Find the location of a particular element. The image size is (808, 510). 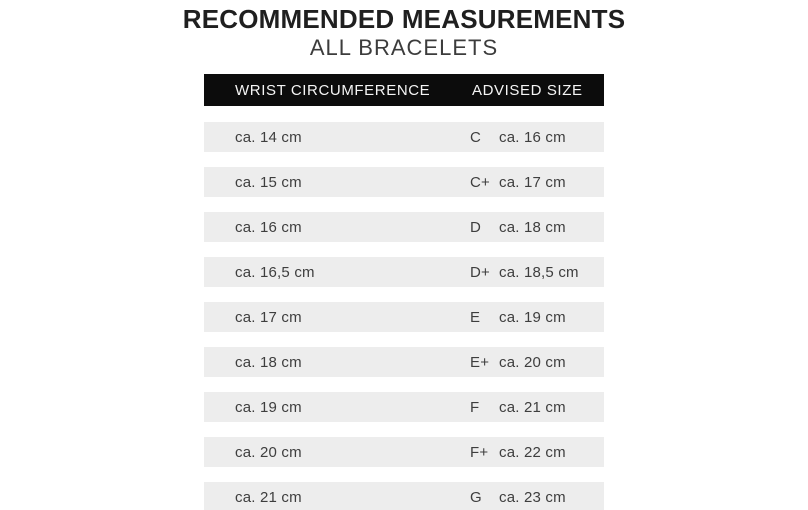

cell-wrist-circumference: ca. 14 cm is located at coordinates (268, 137).